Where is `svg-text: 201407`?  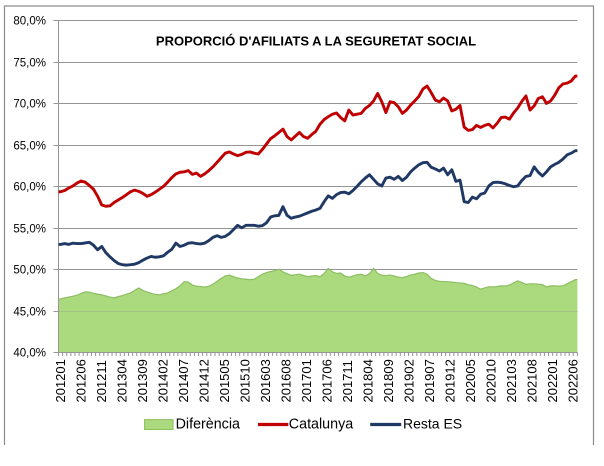 svg-text: 201407 is located at coordinates (183, 380).